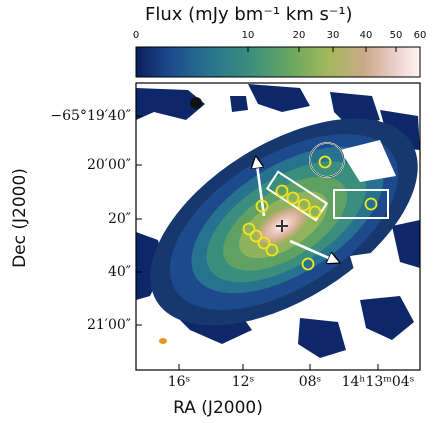 The image size is (436, 423). I want to click on colorbar-tick-label: 60, so click(420, 35).